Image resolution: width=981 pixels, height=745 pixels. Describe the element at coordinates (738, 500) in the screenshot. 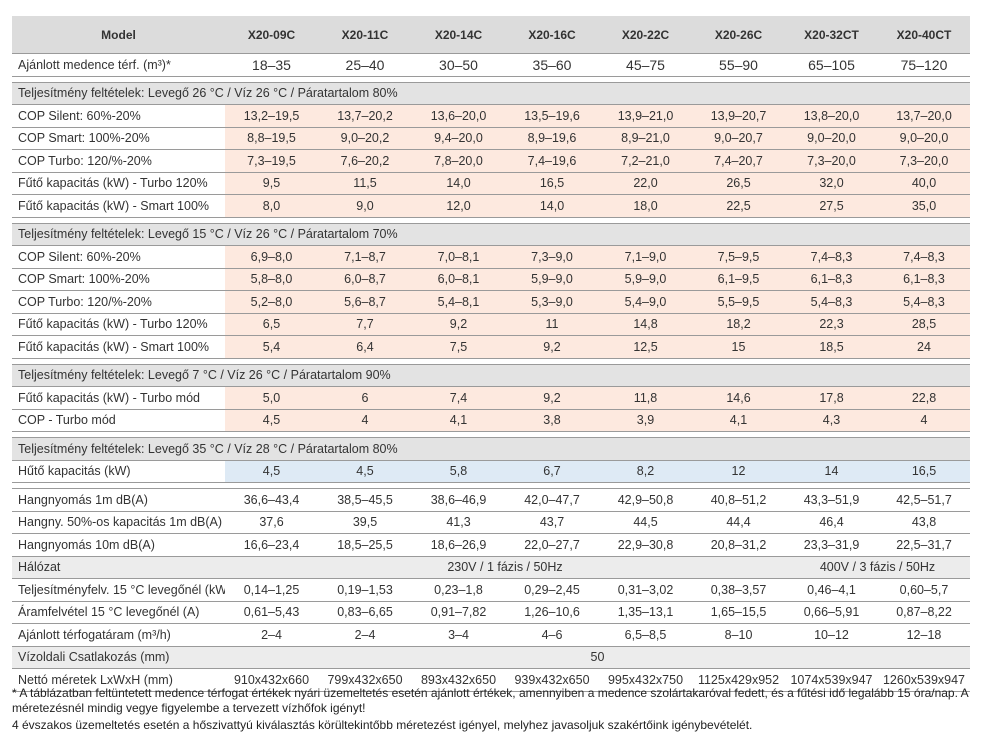

I see `value-cell: 40,8–51,2` at that location.